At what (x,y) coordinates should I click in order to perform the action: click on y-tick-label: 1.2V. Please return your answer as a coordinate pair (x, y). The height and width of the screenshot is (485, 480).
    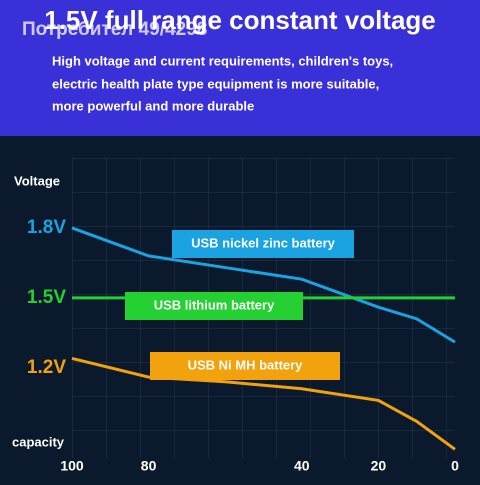
    Looking at the image, I should click on (46, 367).